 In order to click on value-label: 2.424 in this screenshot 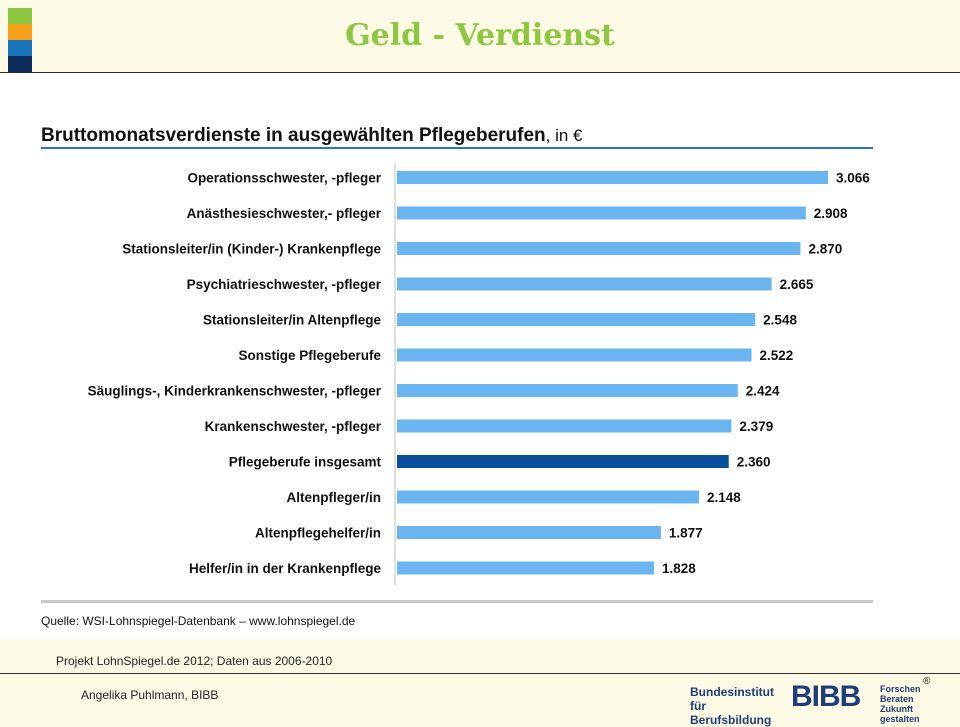, I will do `click(763, 391)`.